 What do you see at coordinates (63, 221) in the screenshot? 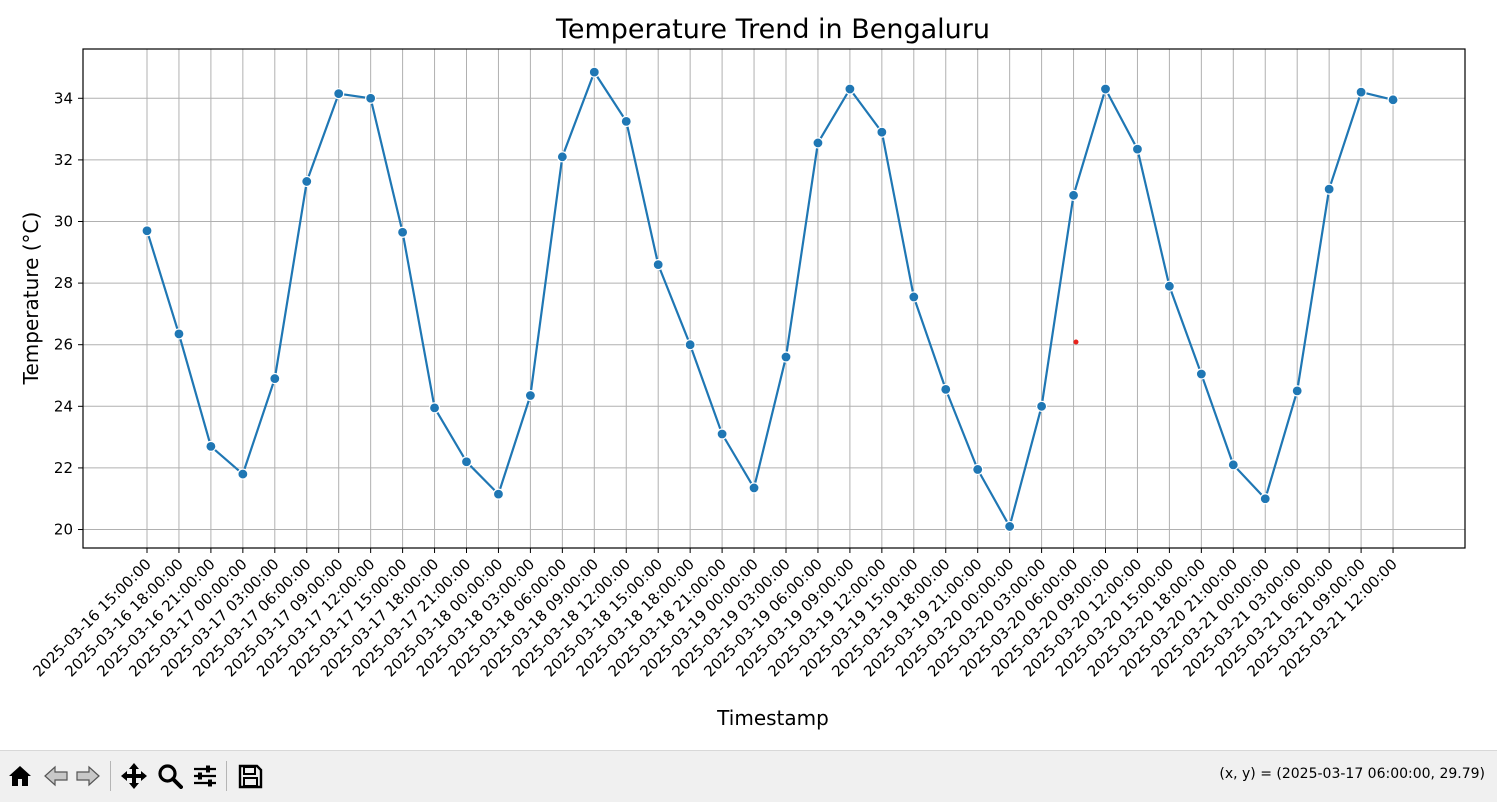
I see `y-tick-label: 30` at bounding box center [63, 221].